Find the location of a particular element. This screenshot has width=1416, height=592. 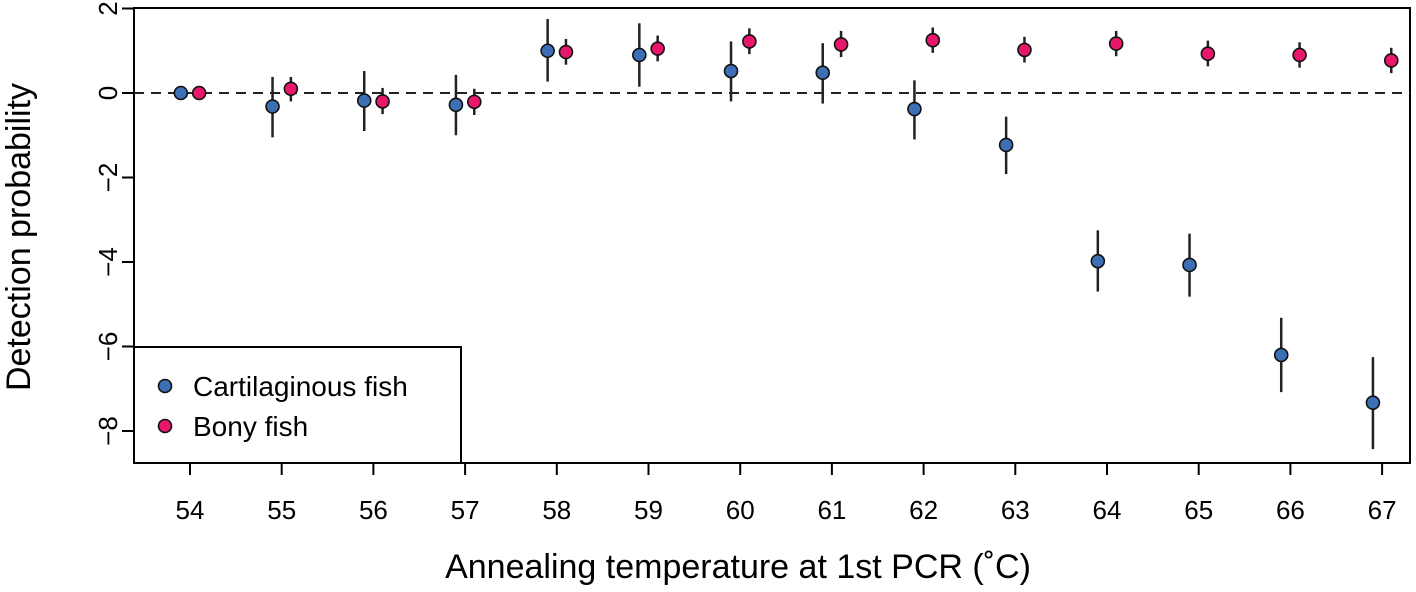

y-tick-label: −6 is located at coordinates (108, 347).